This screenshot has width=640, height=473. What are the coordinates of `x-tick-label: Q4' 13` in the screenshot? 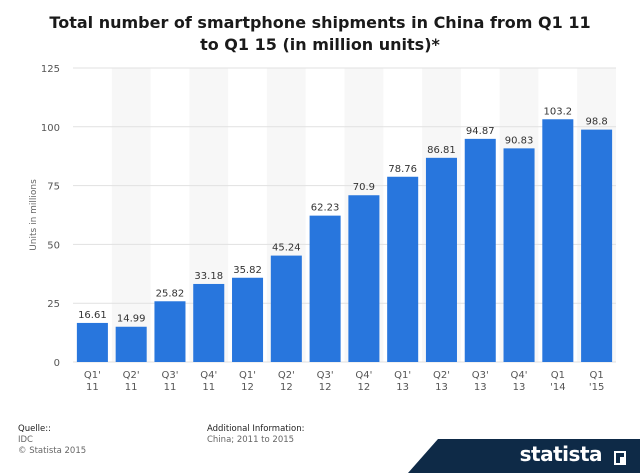 It's located at (519, 381).